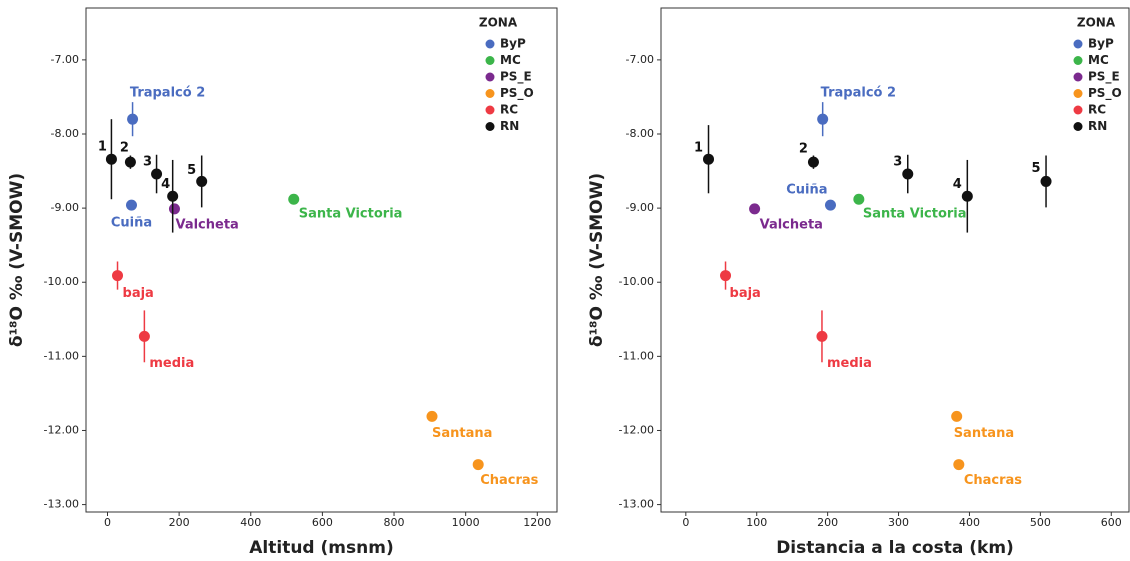 This screenshot has width=1130, height=561. I want to click on point-label: 3, so click(147, 162).